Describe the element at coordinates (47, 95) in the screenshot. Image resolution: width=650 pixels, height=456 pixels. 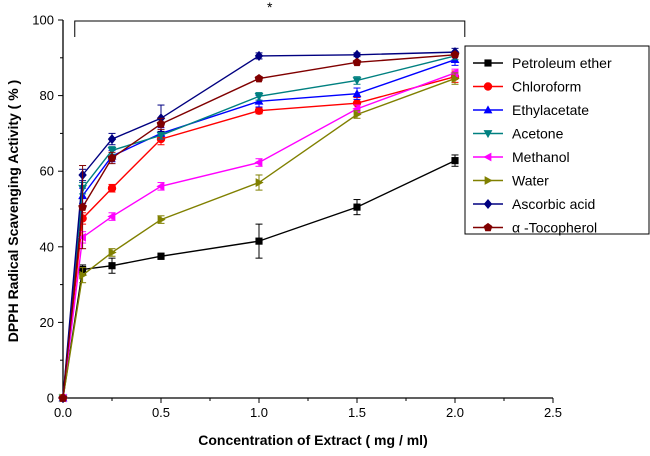
I see `y-tick-label: 80` at that location.